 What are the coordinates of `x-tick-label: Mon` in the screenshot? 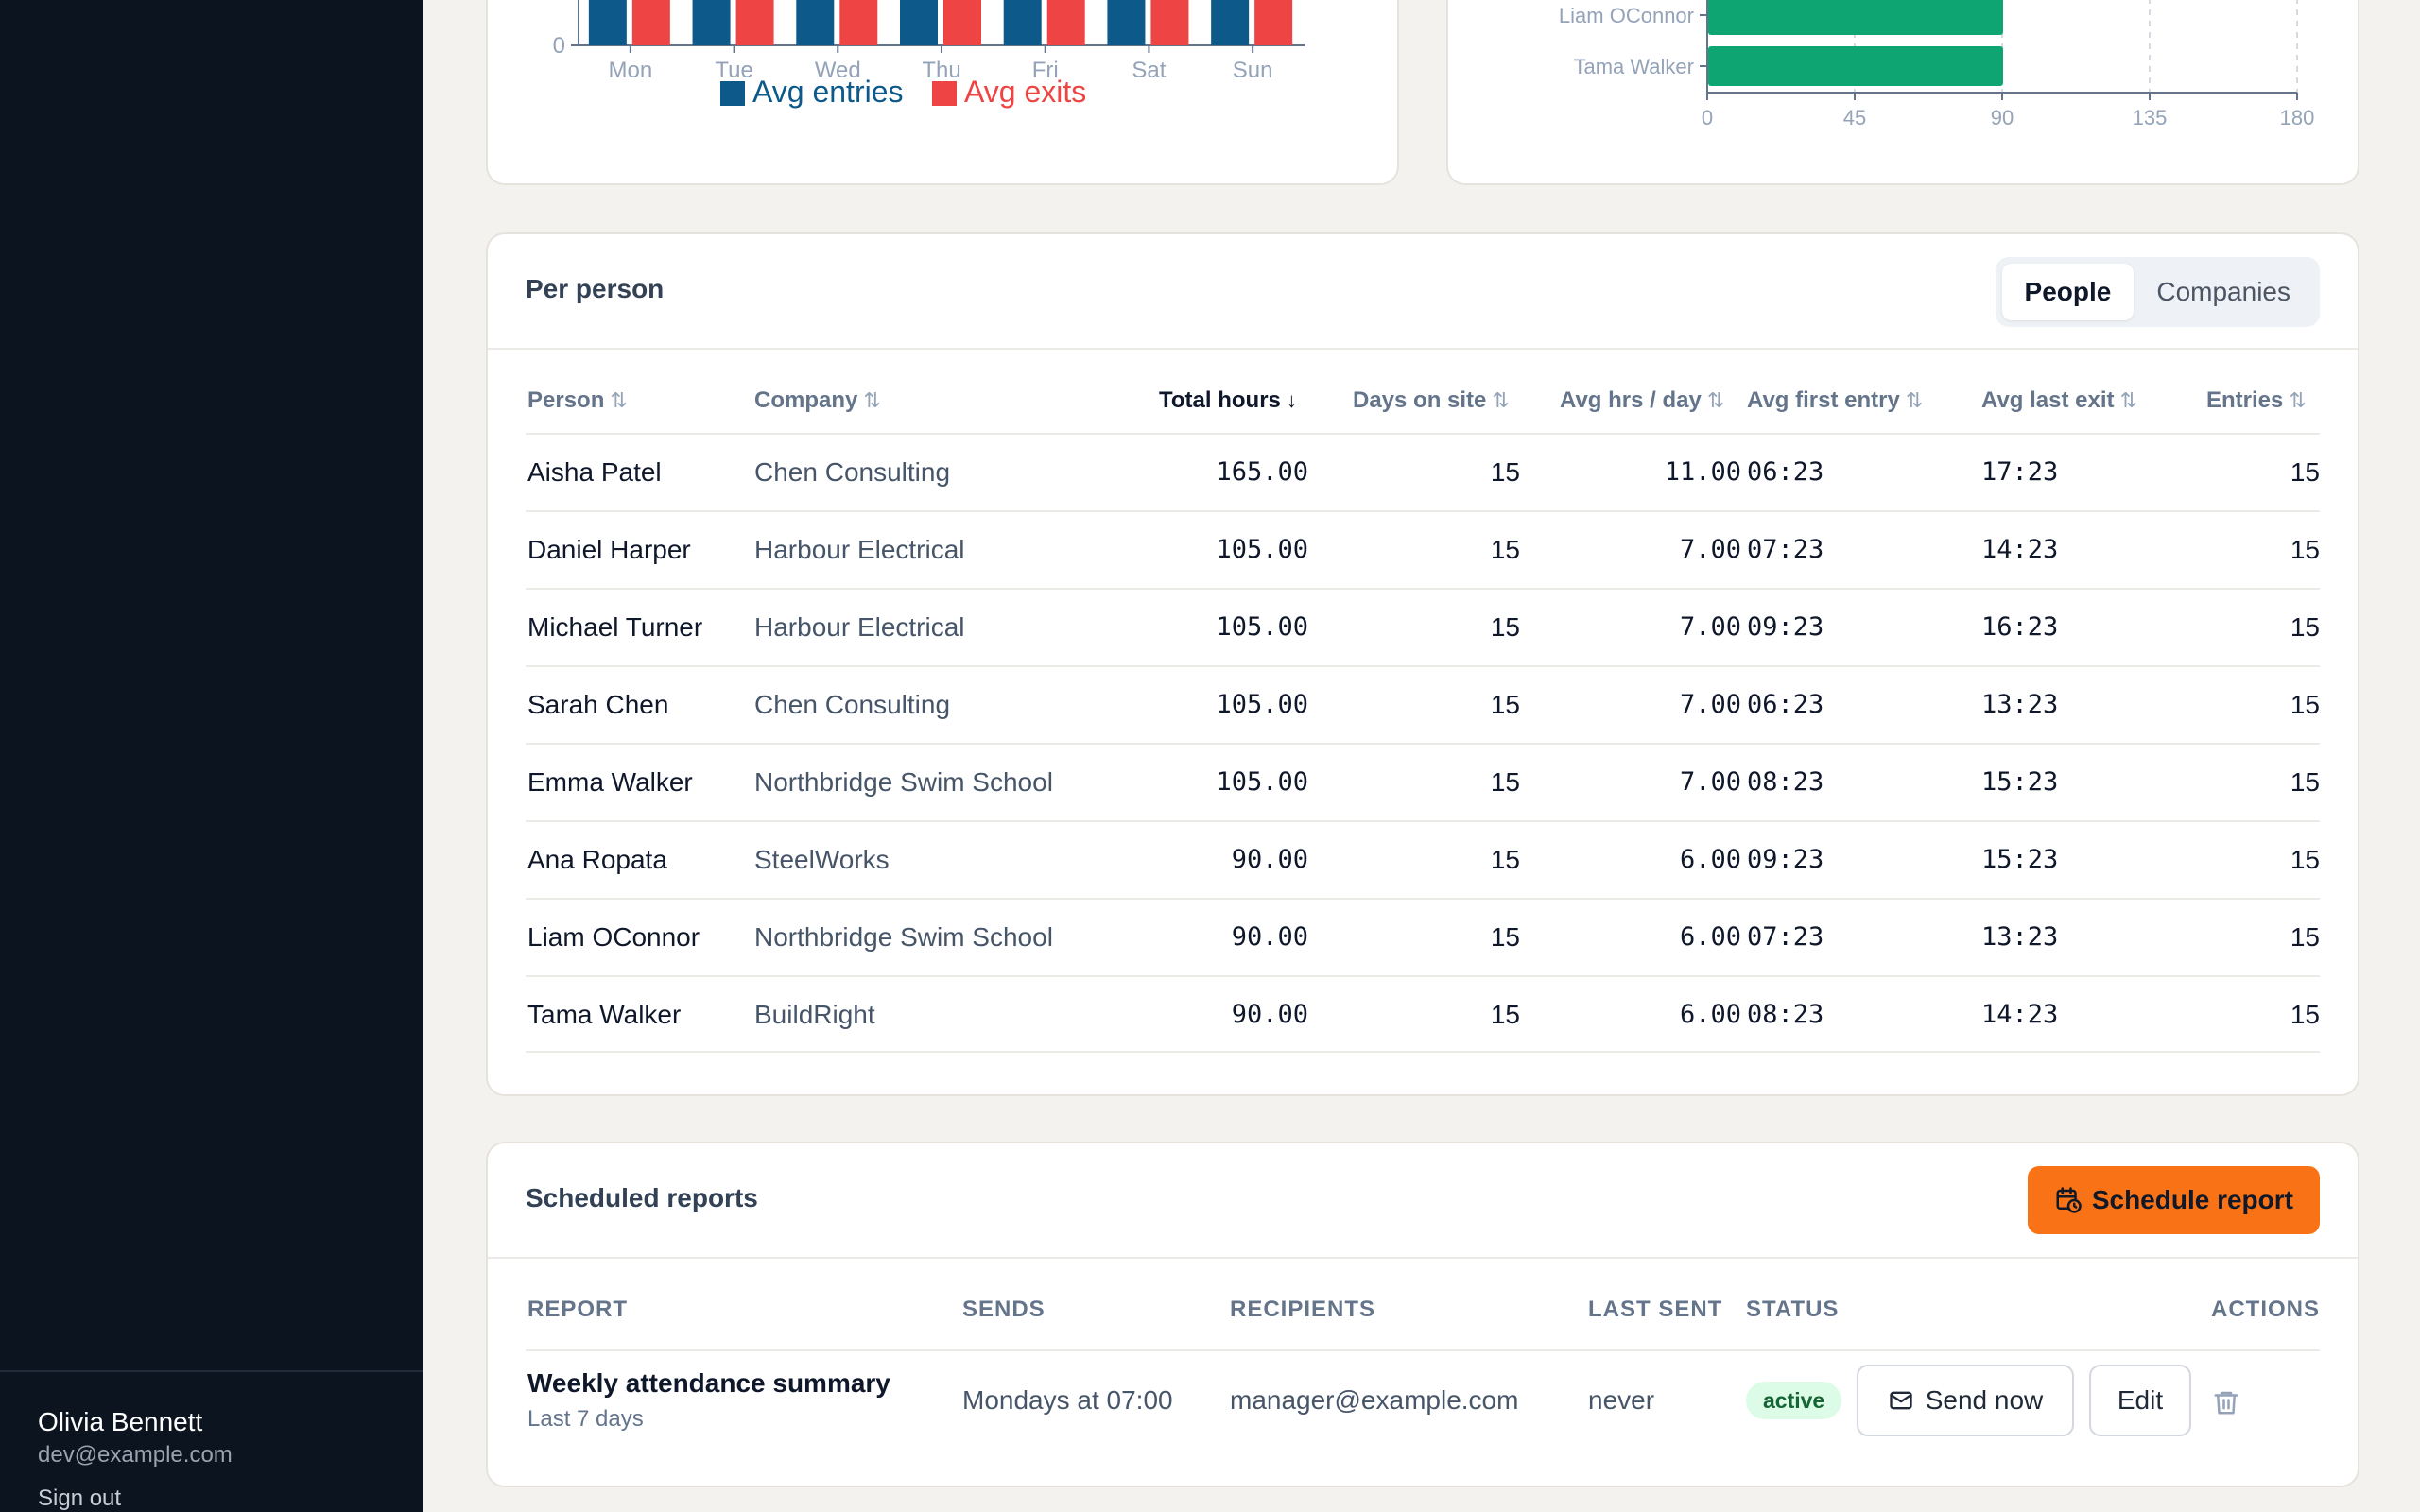 It's located at (631, 70).